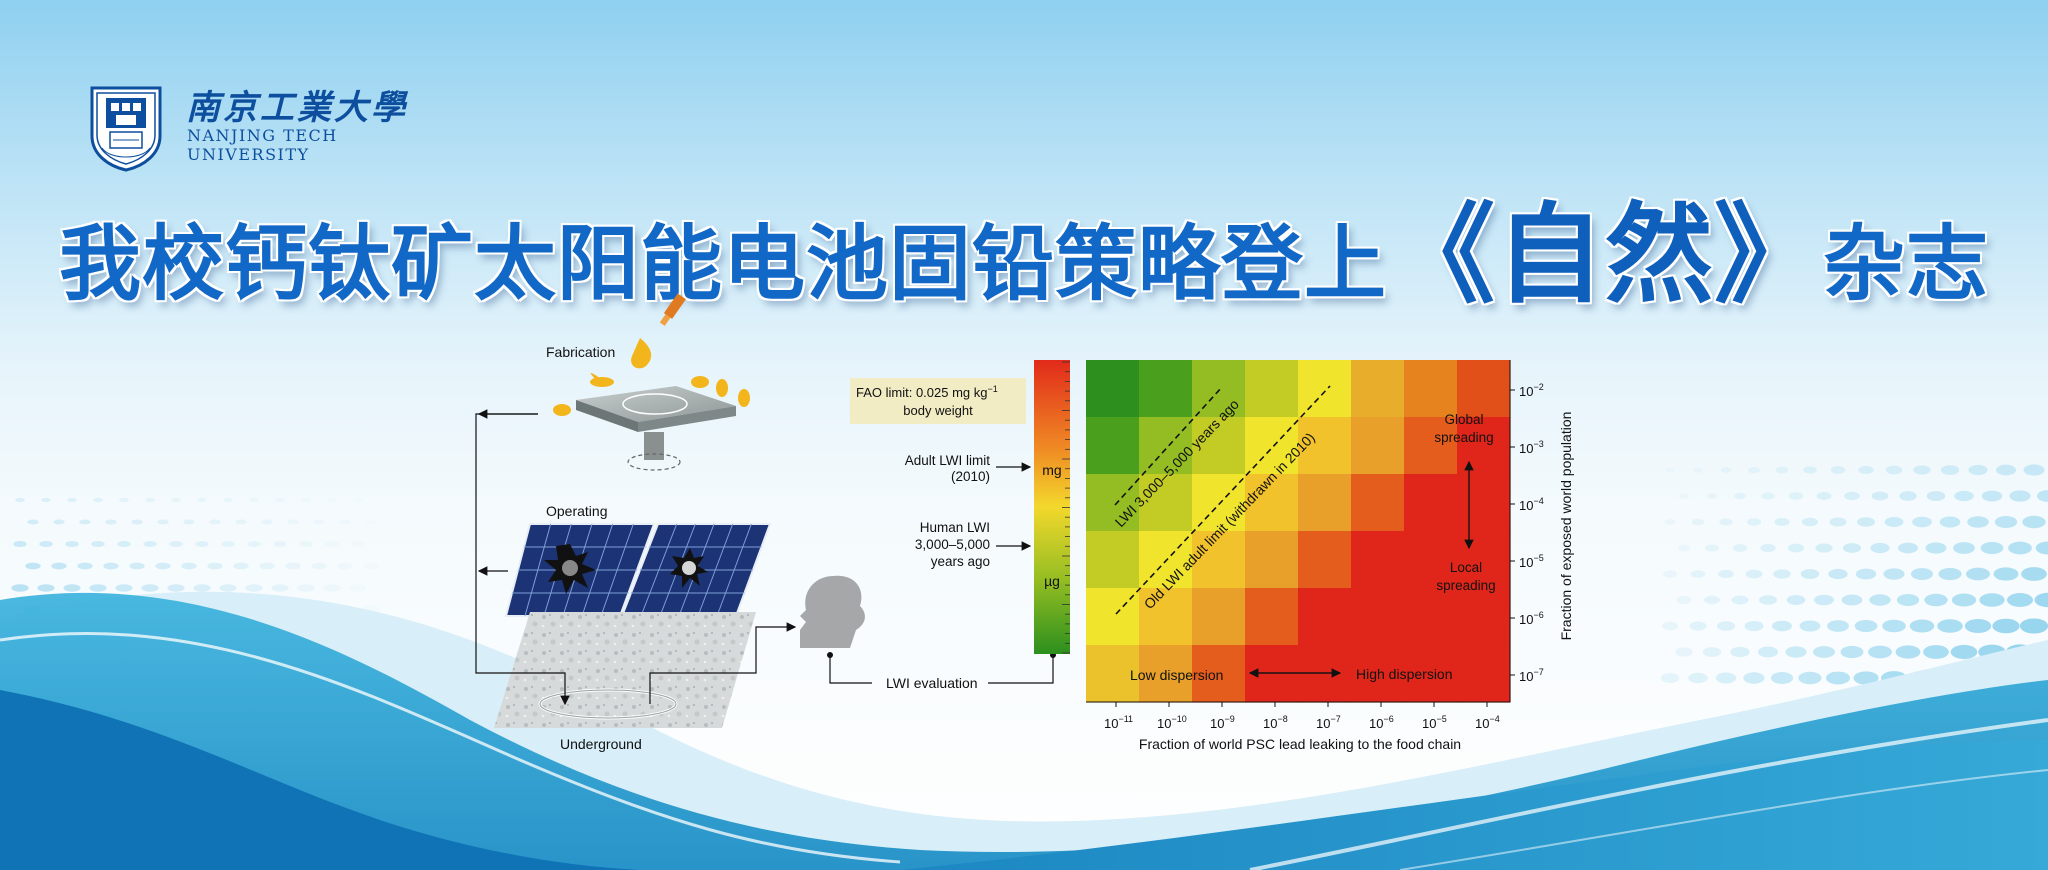  I want to click on fao-limit-box, so click(938, 401).